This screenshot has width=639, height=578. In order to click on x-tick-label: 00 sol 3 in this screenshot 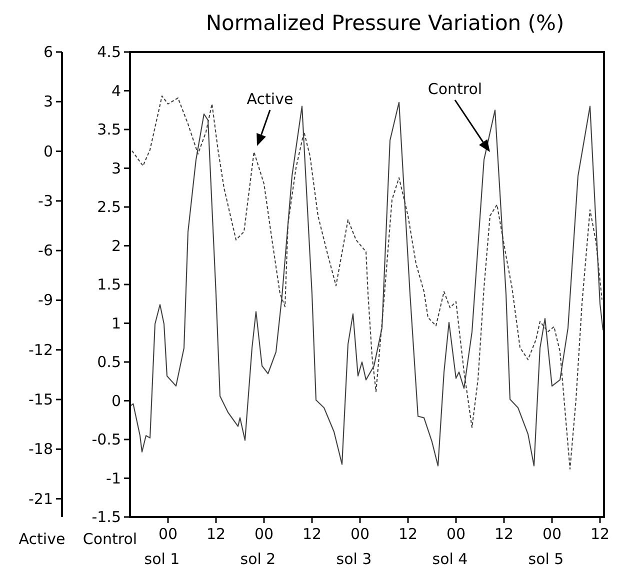, I will do `click(354, 546)`.